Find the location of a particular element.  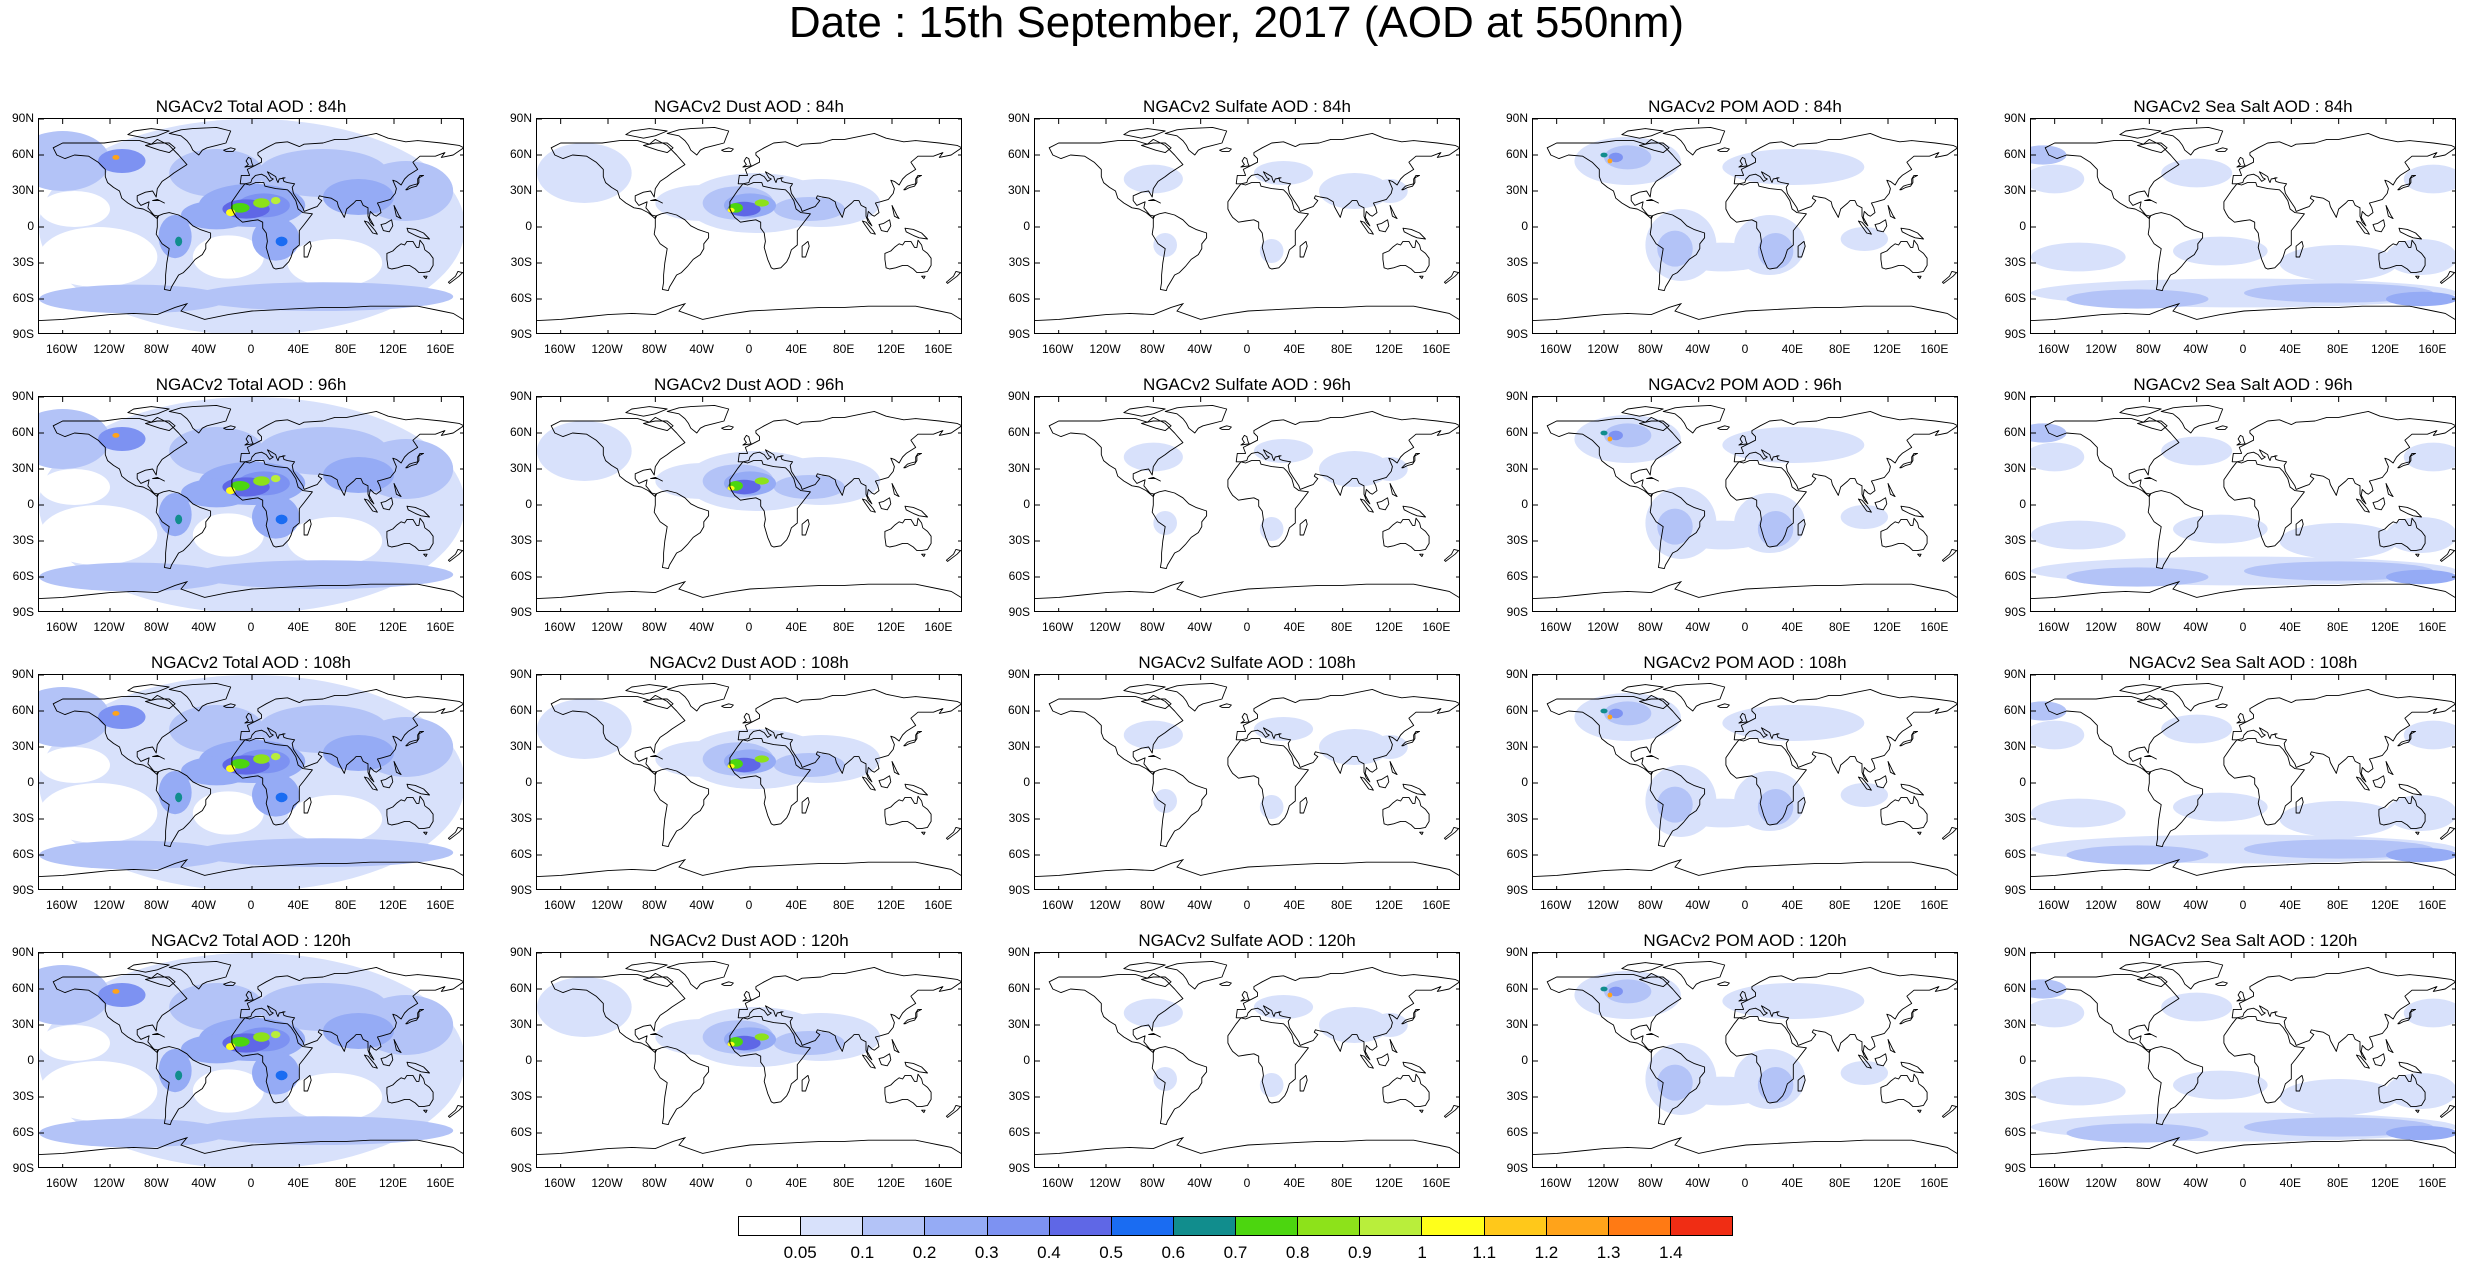

panel-title: NGACv2 Sea Salt AOD : 108h is located at coordinates (2243, 662).